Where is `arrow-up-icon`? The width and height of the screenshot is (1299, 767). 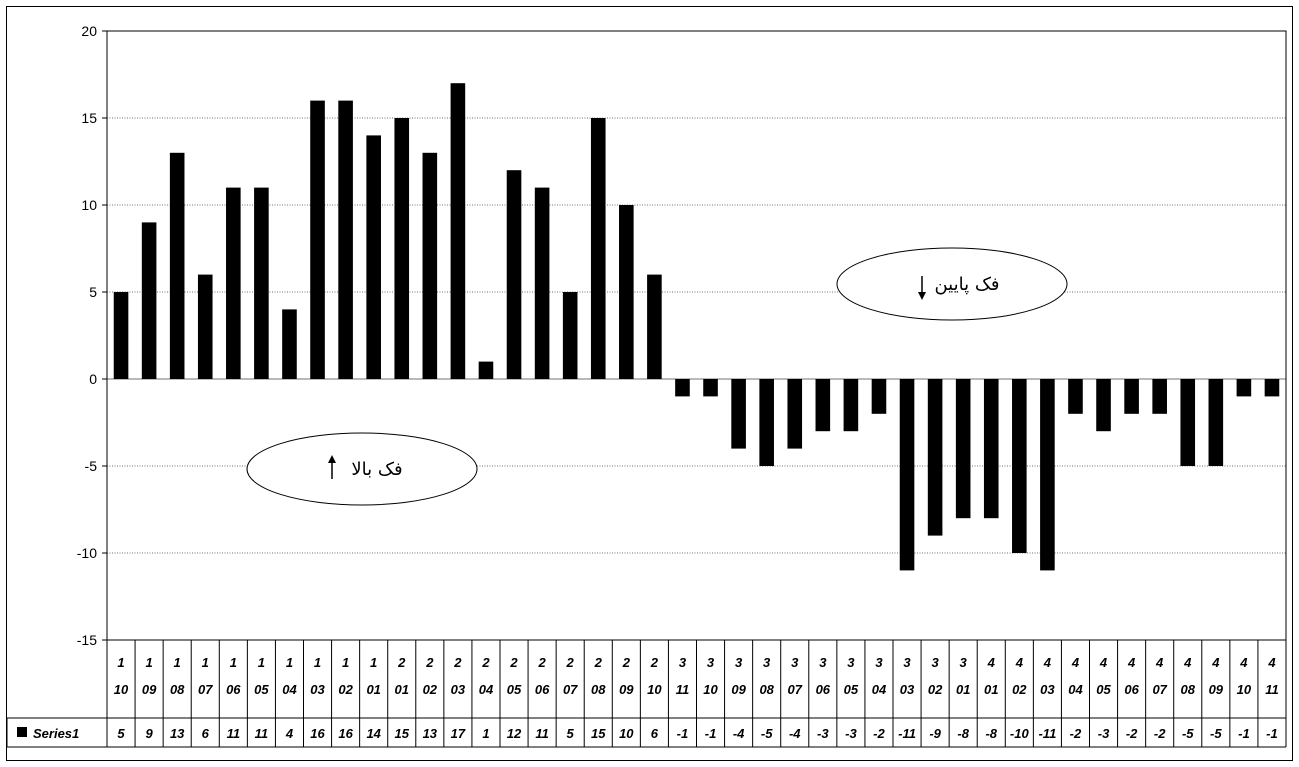
arrow-up-icon is located at coordinates (332, 459).